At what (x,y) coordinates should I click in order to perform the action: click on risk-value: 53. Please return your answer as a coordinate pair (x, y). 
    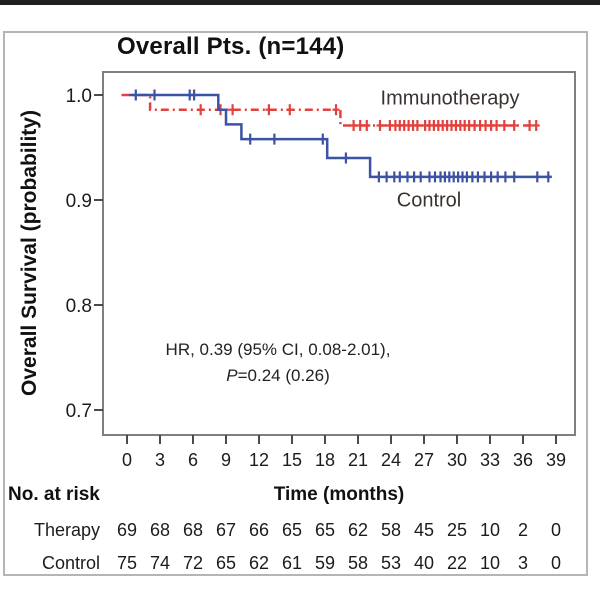
    Looking at the image, I should click on (391, 563).